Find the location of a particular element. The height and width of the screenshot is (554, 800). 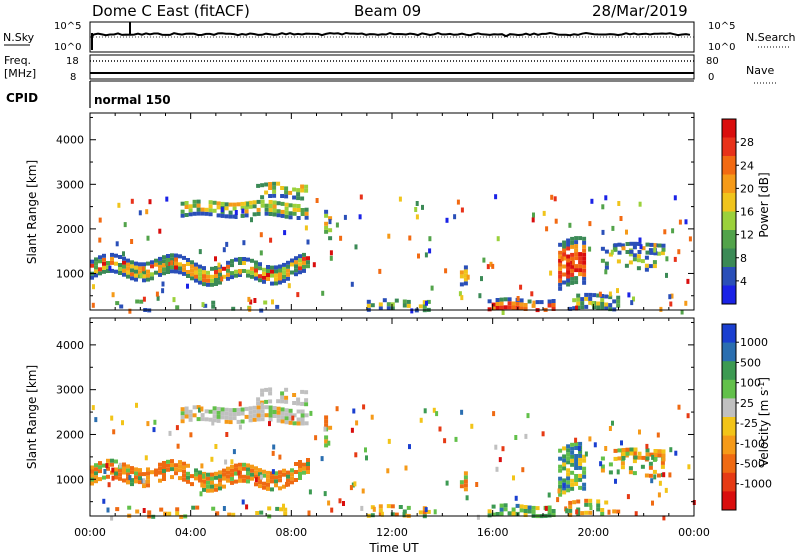

cpid-row: CPID normal 150 is located at coordinates (350, 94).